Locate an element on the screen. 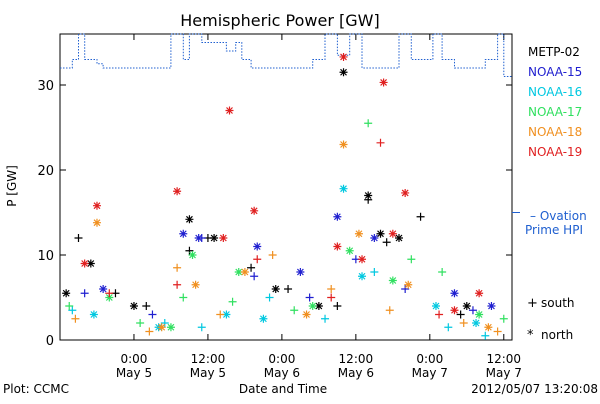  legend-marker-symbol: * is located at coordinates (530, 335).